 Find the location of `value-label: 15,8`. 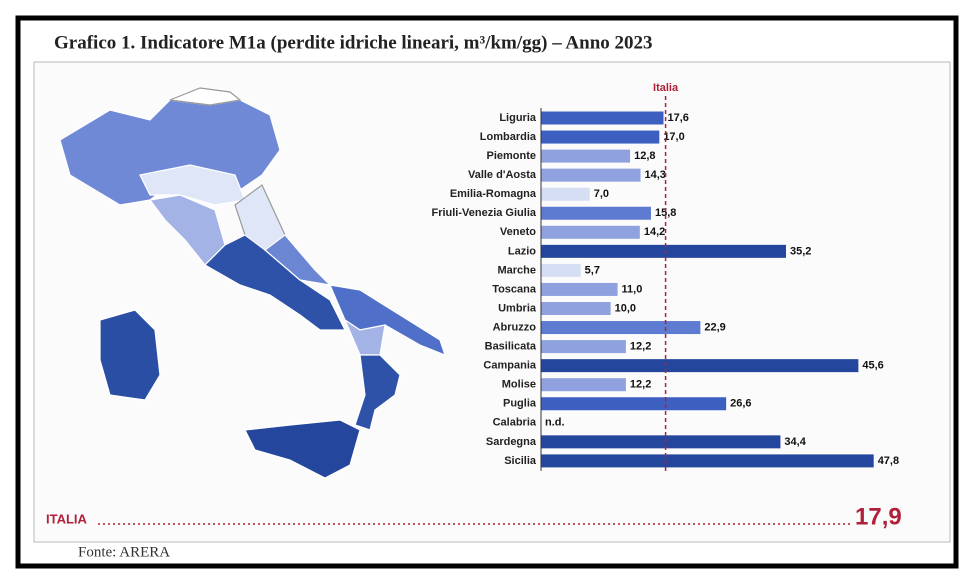

value-label: 15,8 is located at coordinates (665, 213).